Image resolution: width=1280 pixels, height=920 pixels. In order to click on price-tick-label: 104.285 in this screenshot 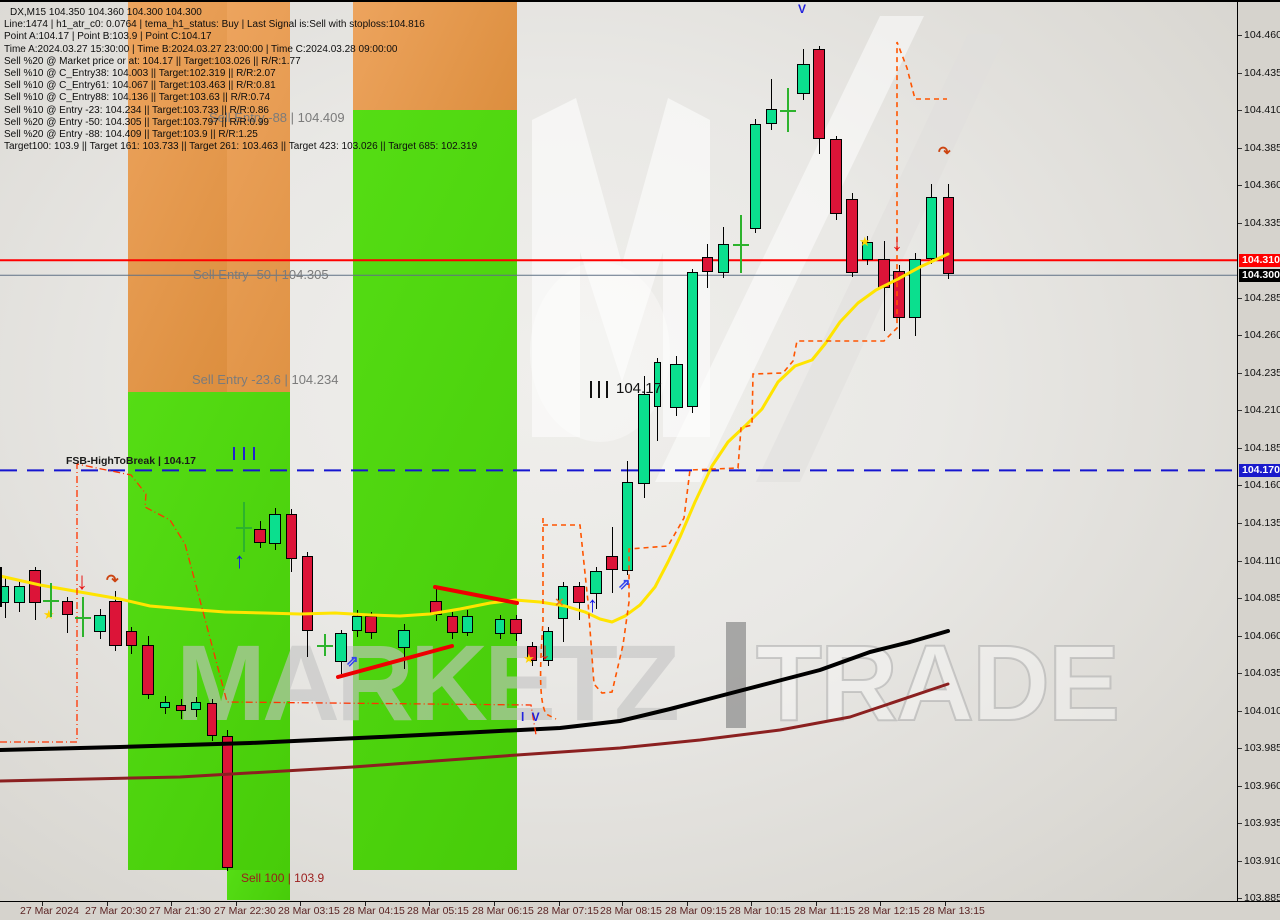, I will do `click(1262, 298)`.